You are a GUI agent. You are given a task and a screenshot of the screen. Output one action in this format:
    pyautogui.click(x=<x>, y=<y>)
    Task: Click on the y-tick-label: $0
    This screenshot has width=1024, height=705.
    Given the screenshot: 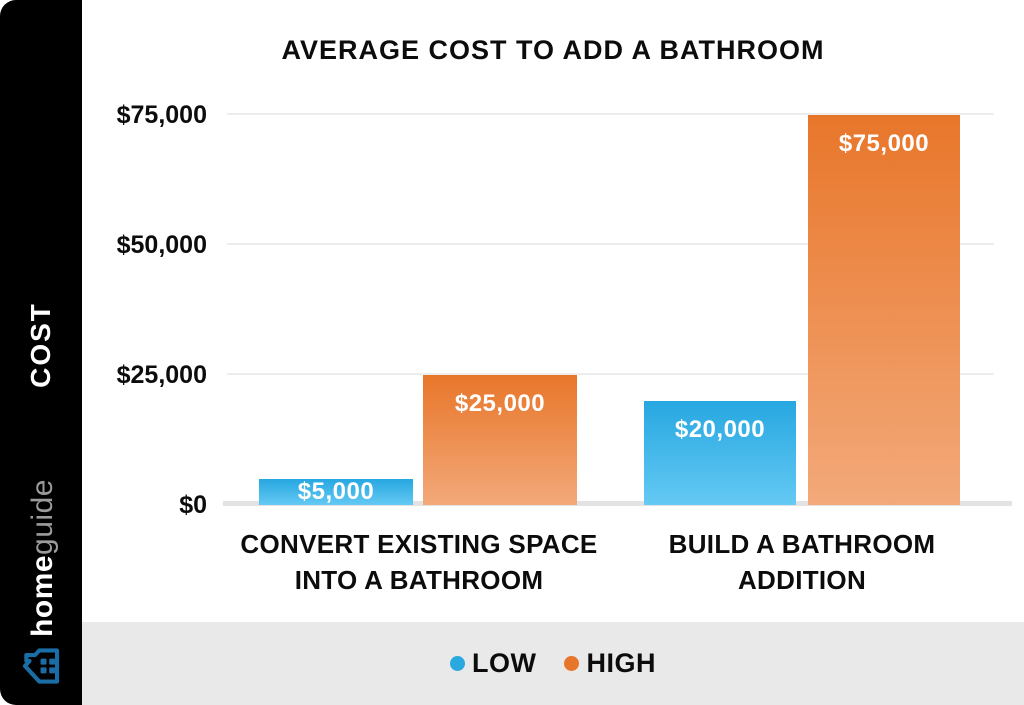 What is the action you would take?
    pyautogui.click(x=193, y=505)
    